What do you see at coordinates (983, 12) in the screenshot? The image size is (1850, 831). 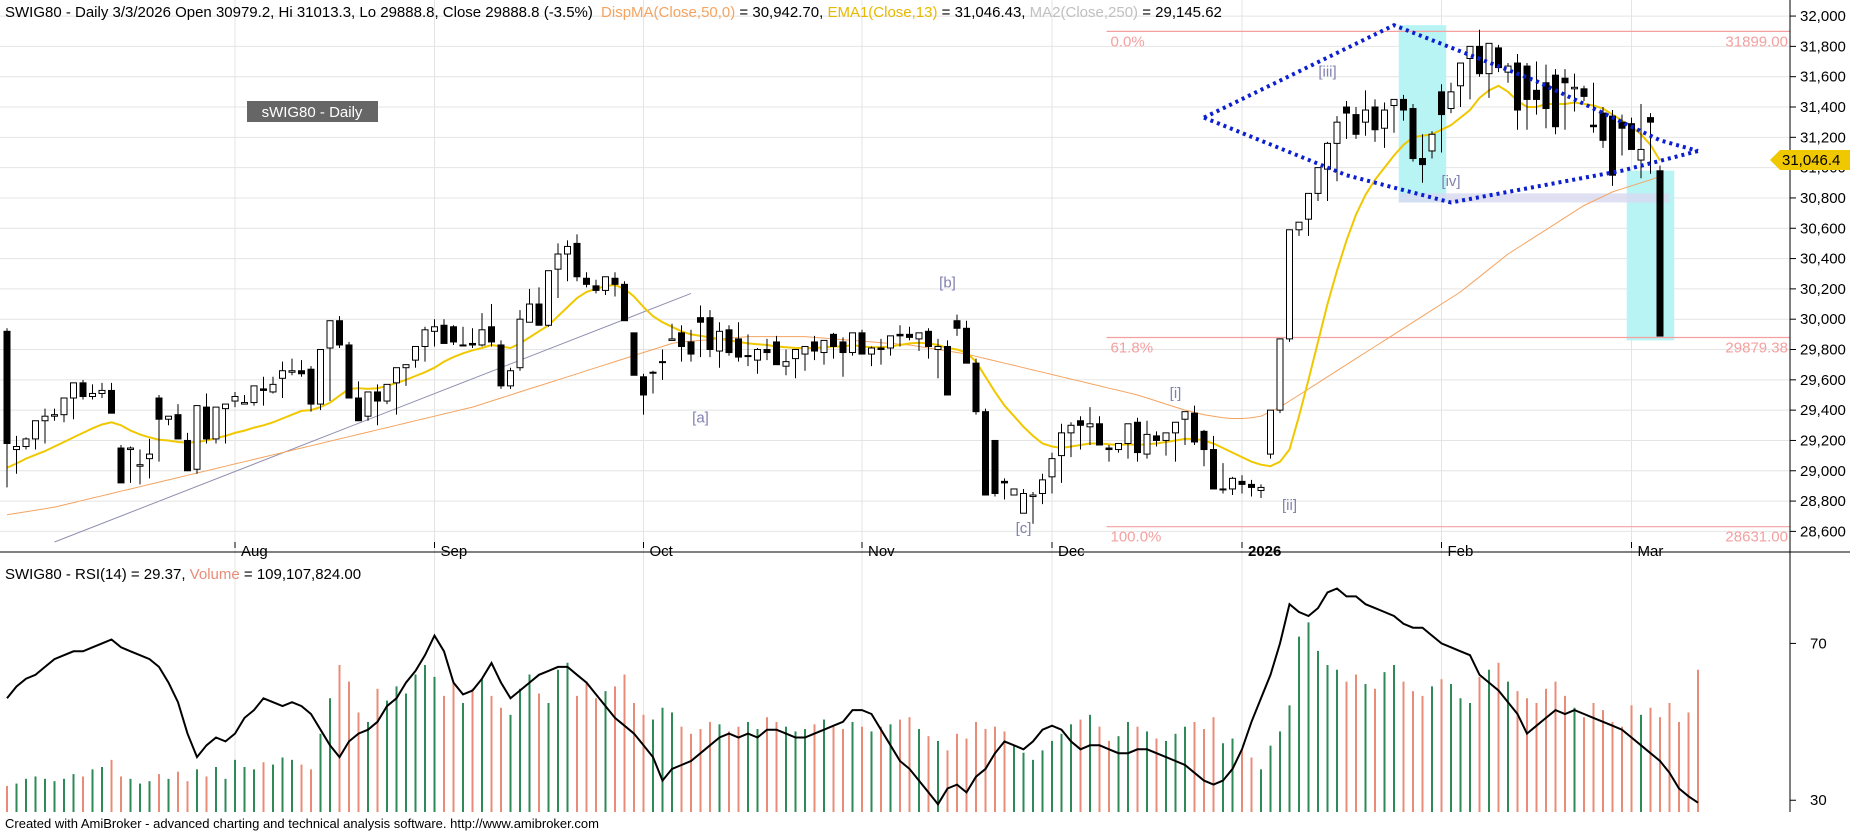 I see `ema13-legend-value: = 31,046.43,` at bounding box center [983, 12].